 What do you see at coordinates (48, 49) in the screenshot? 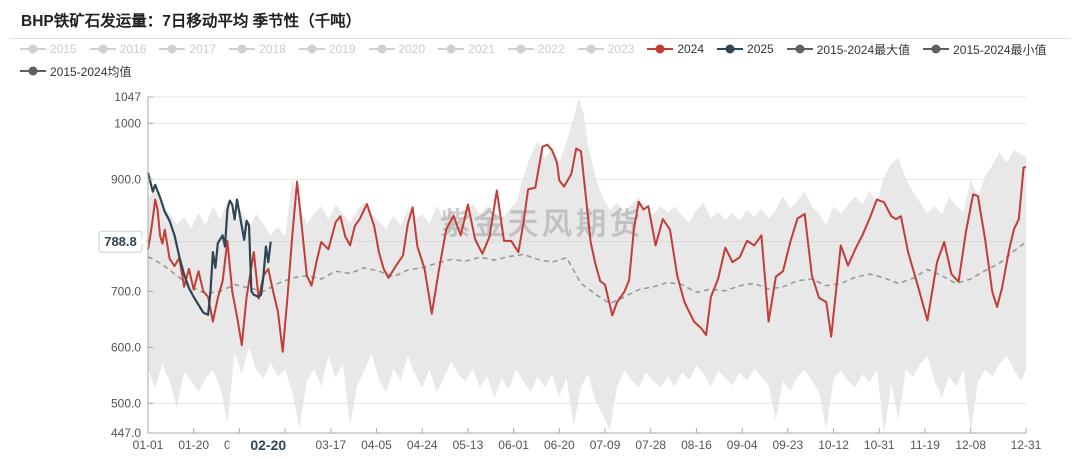
I see `legend-item-2015: 2015` at bounding box center [48, 49].